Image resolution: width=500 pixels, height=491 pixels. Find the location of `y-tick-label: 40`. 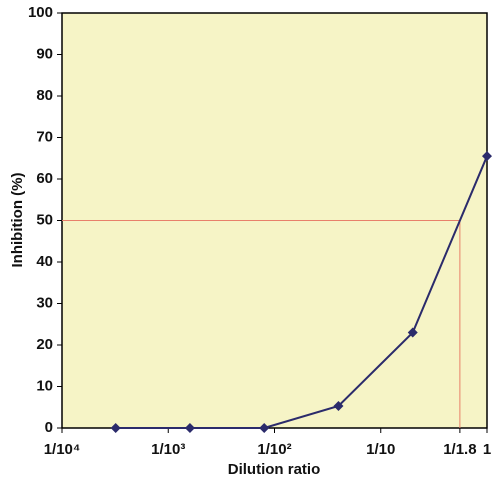

y-tick-label: 40 is located at coordinates (44, 261).